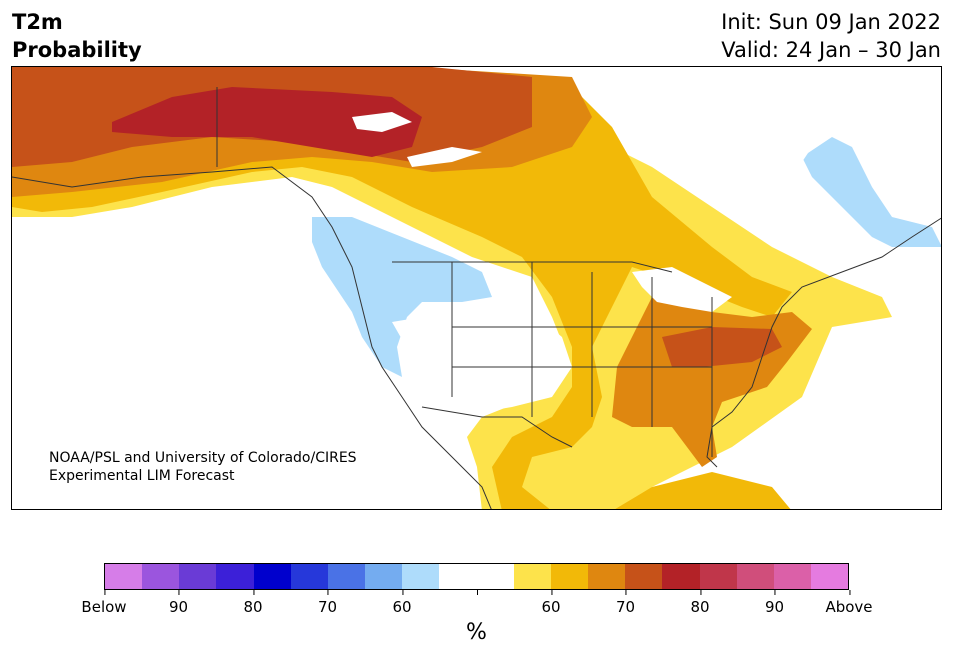 The width and height of the screenshot is (953, 657). I want to click on map-title: T2m Probability, so click(77, 36).